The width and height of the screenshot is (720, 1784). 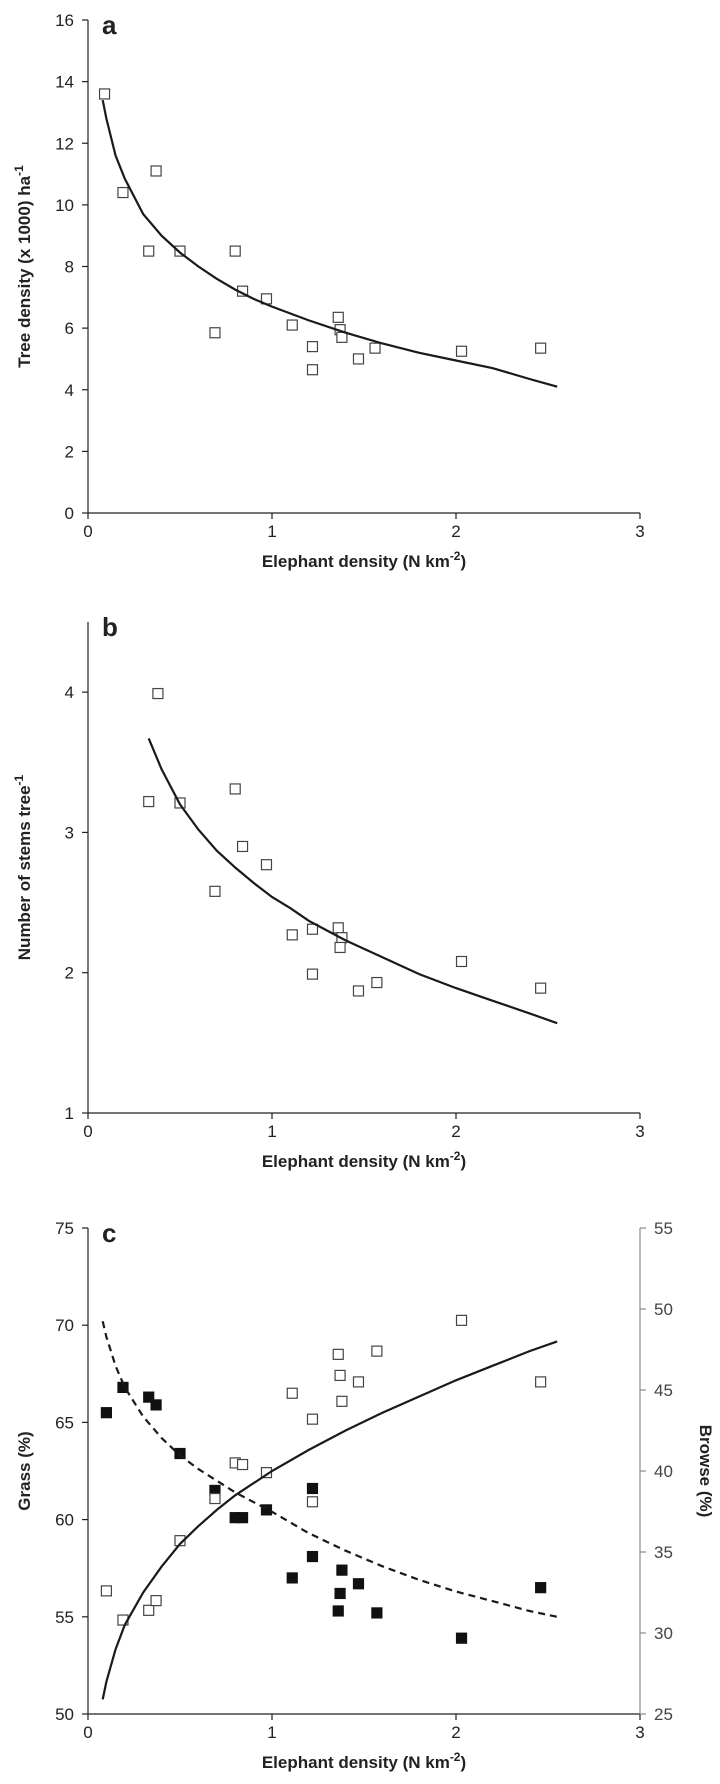 What do you see at coordinates (663, 1471) in the screenshot?
I see `y2-tick-label: 40` at bounding box center [663, 1471].